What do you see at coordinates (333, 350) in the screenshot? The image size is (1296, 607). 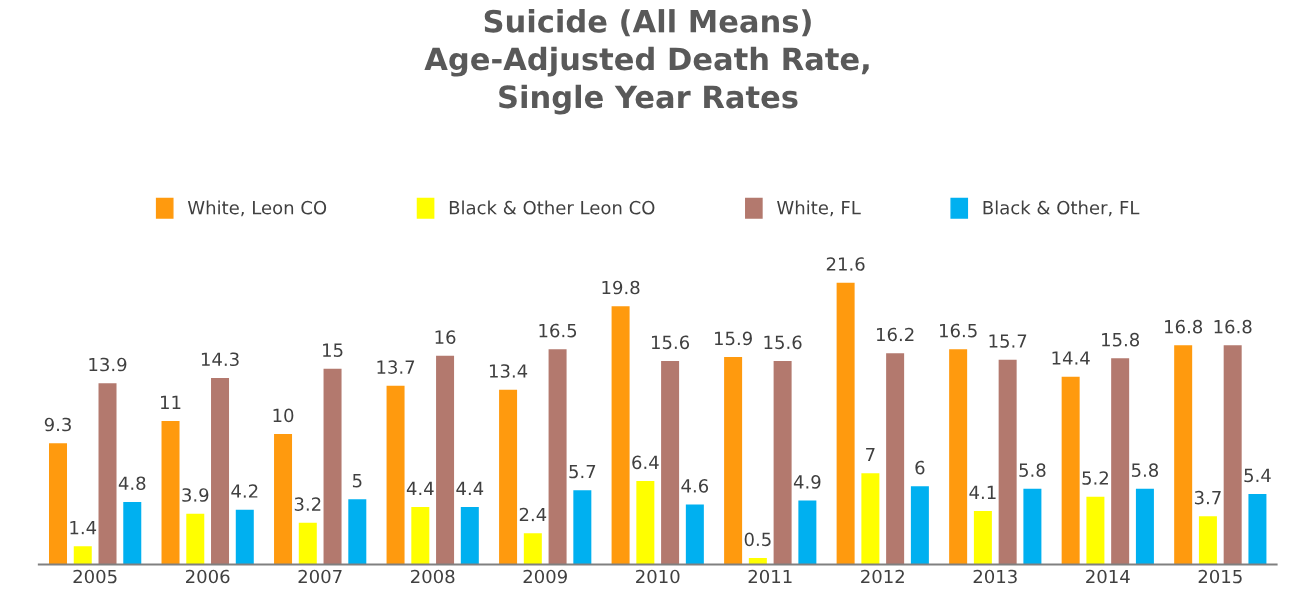 I see `data-label: 15` at bounding box center [333, 350].